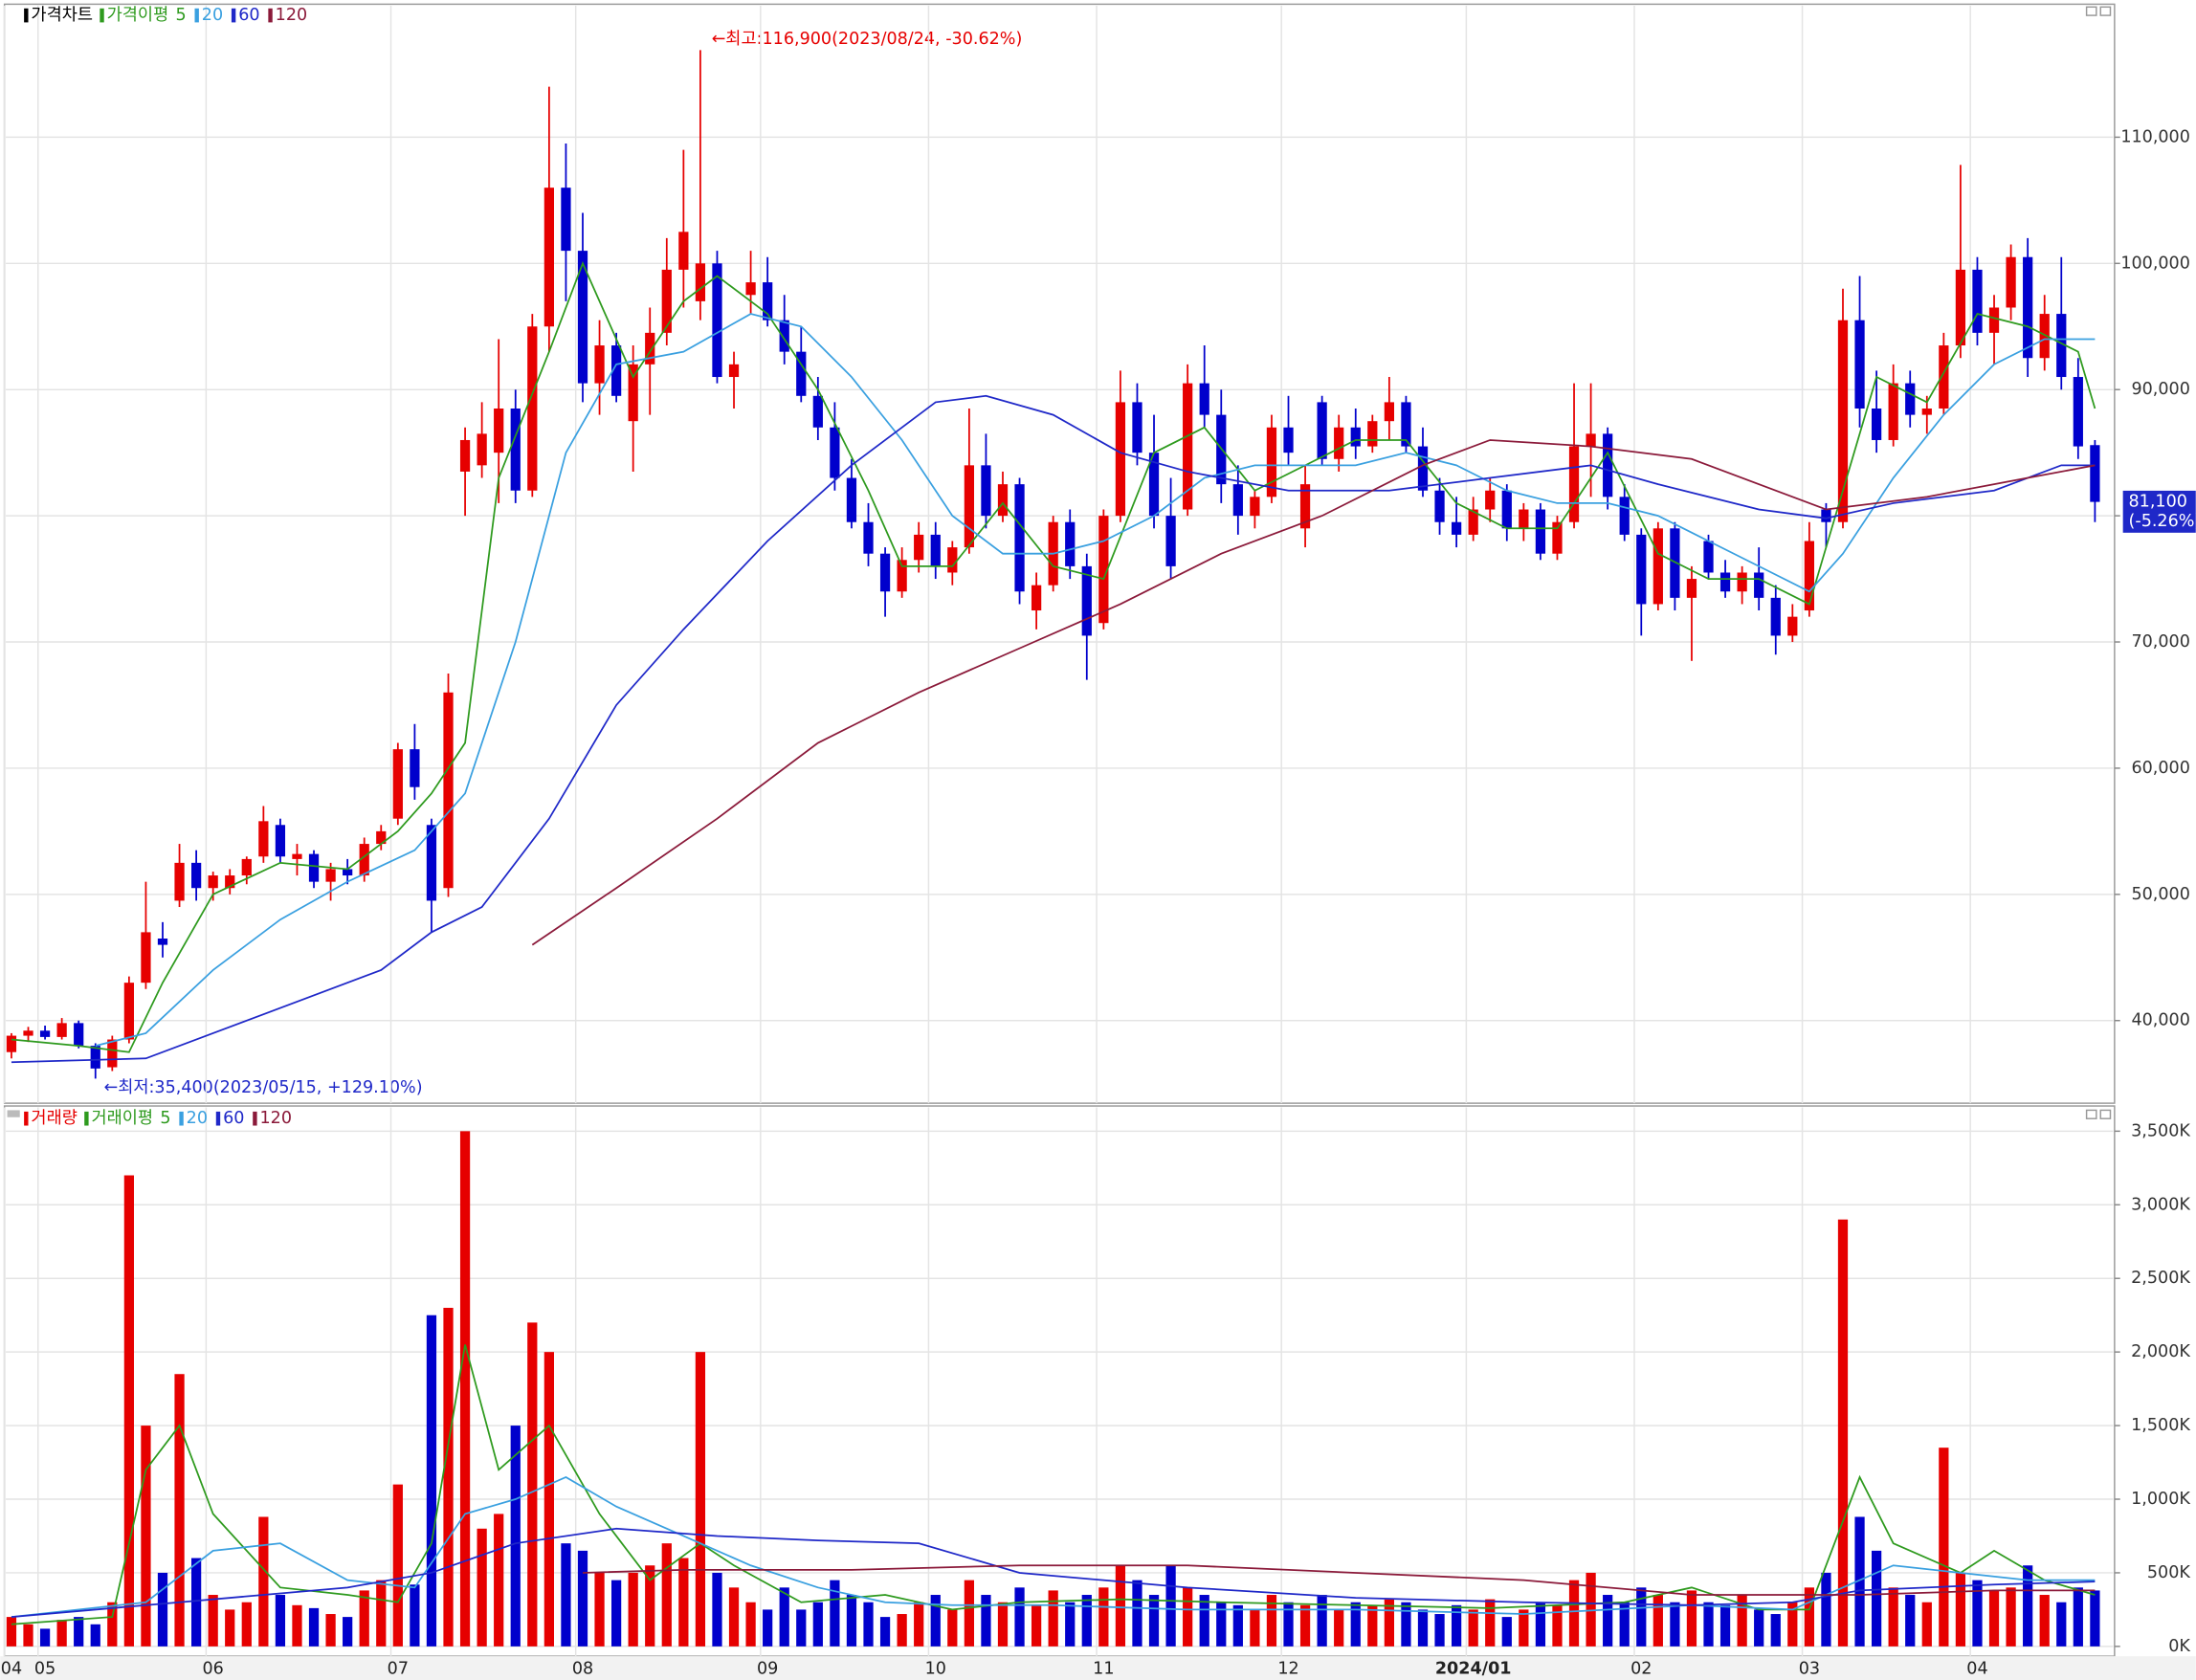 This screenshot has height=1680, width=2196. What do you see at coordinates (2169, 1573) in the screenshot?
I see `y-tick-label: 500K` at bounding box center [2169, 1573].